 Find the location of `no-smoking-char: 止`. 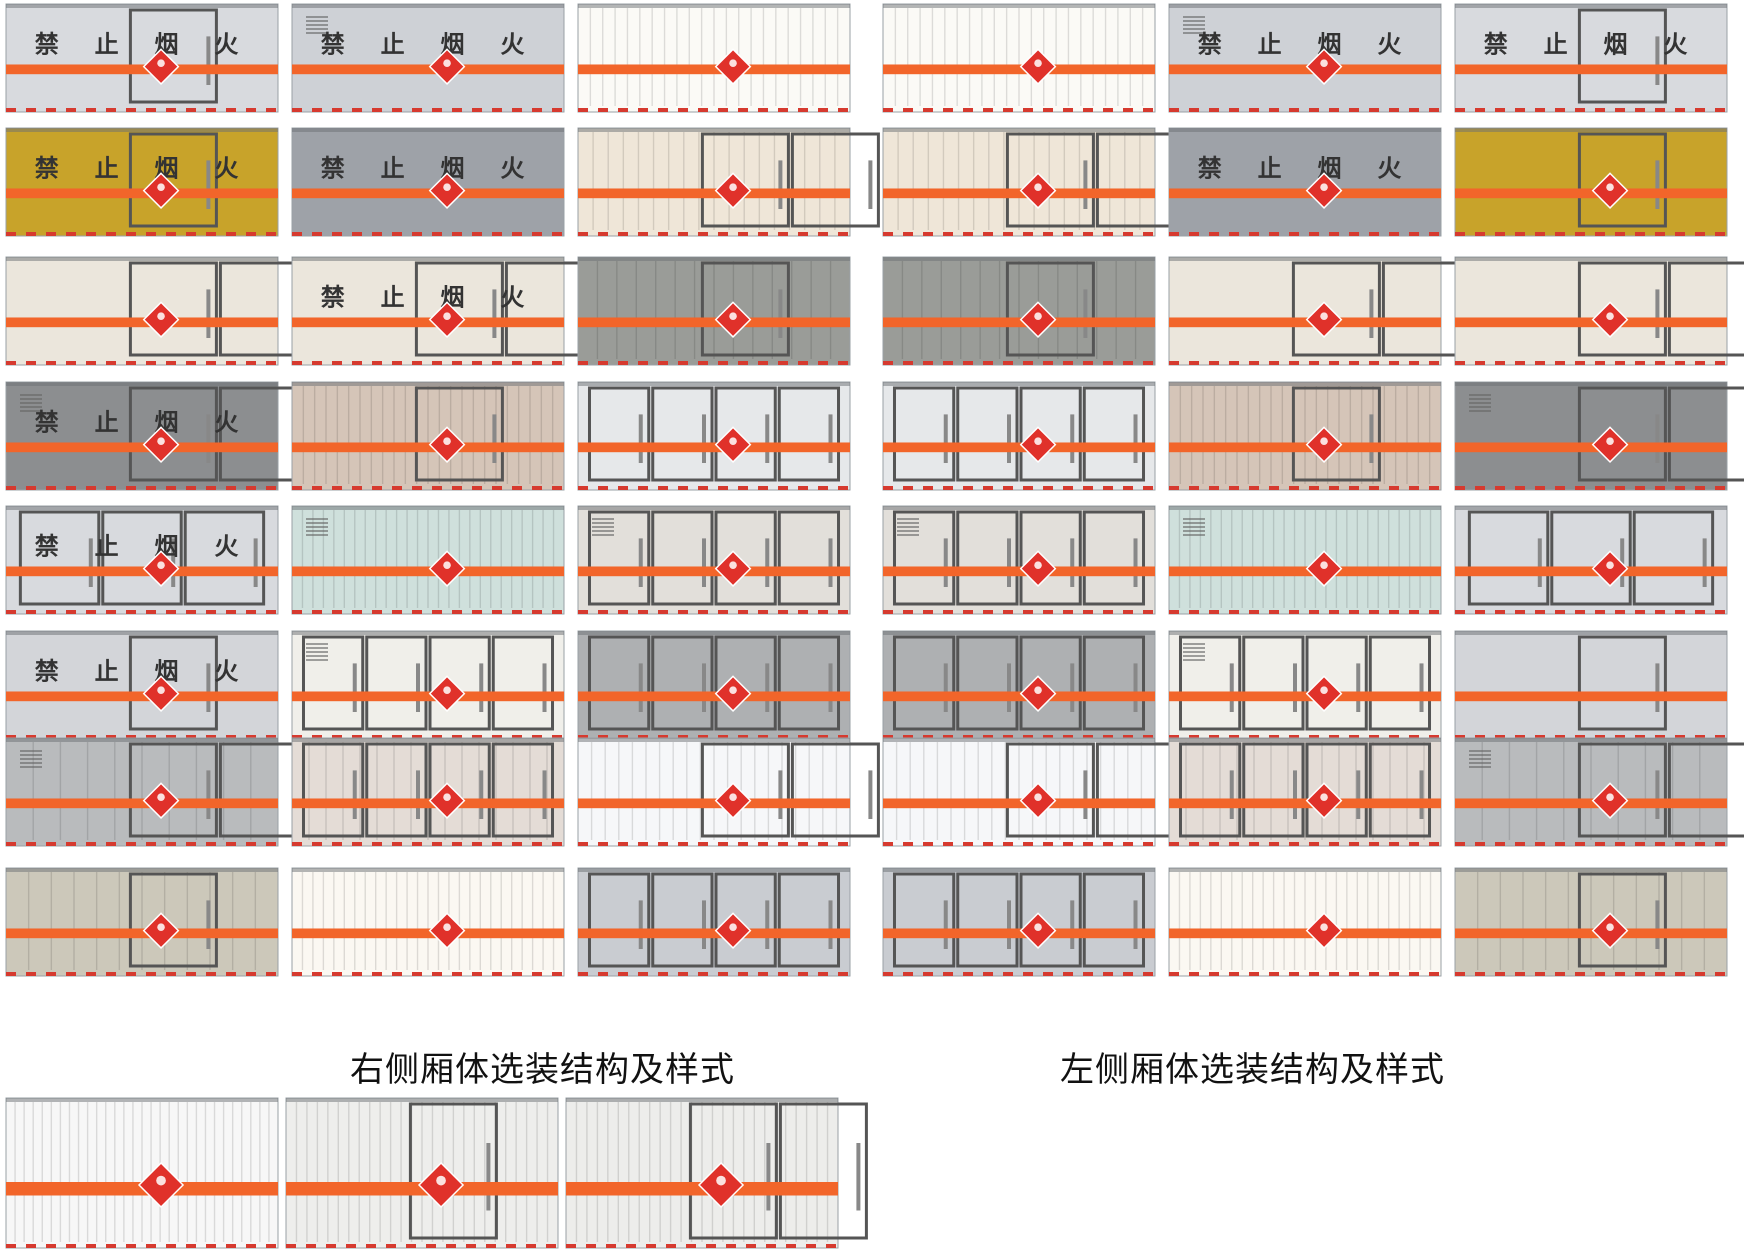

no-smoking-char: 止 is located at coordinates (393, 298).